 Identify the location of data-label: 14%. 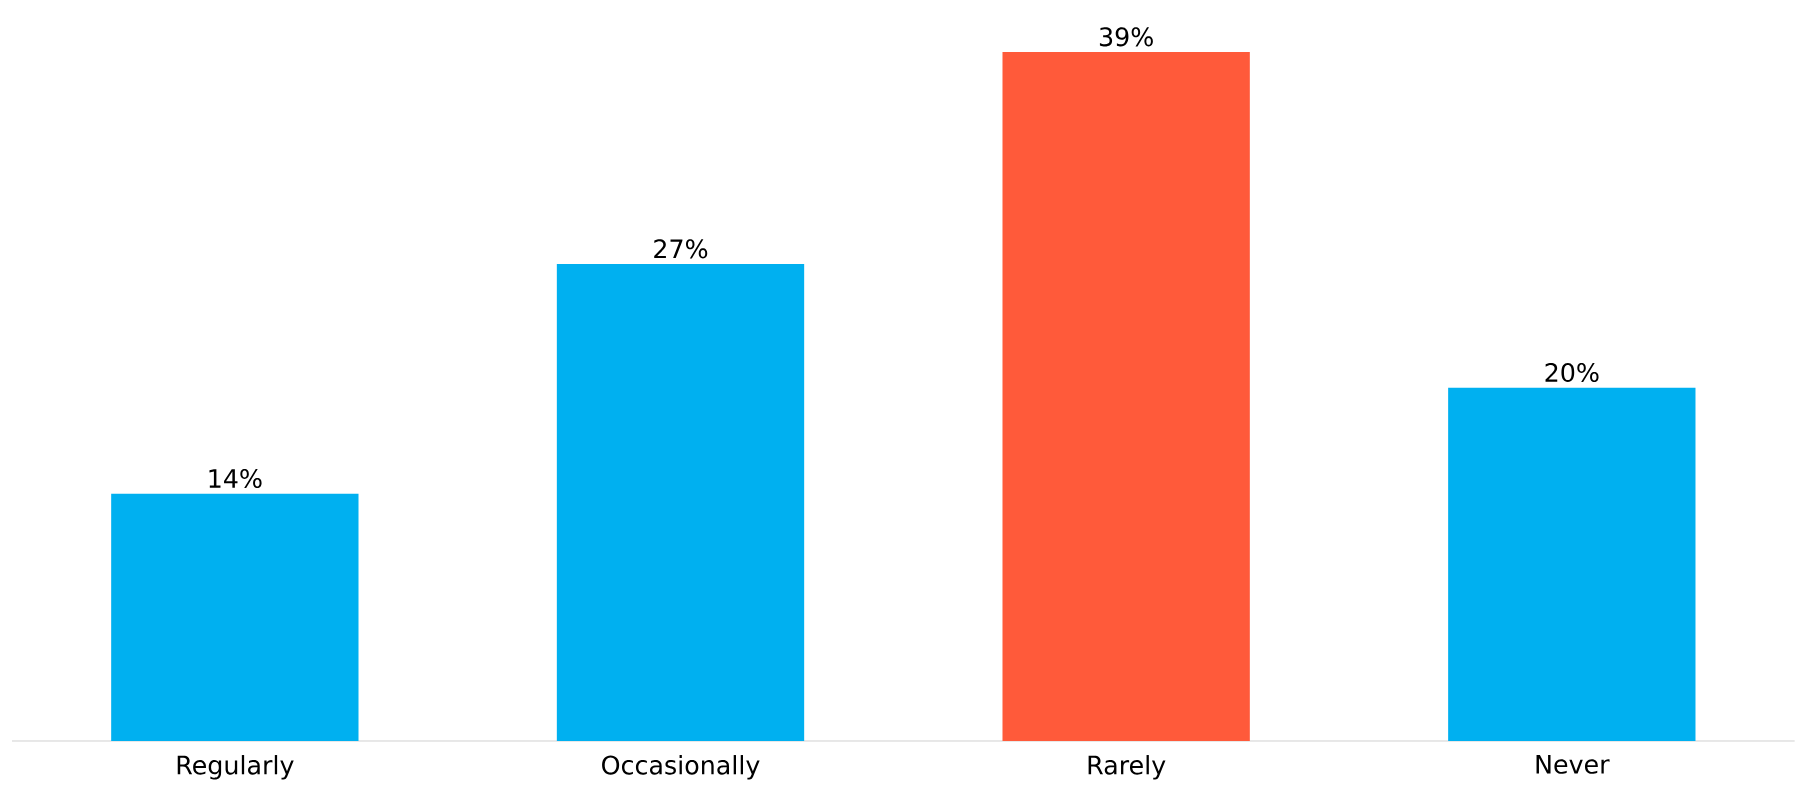
(235, 478).